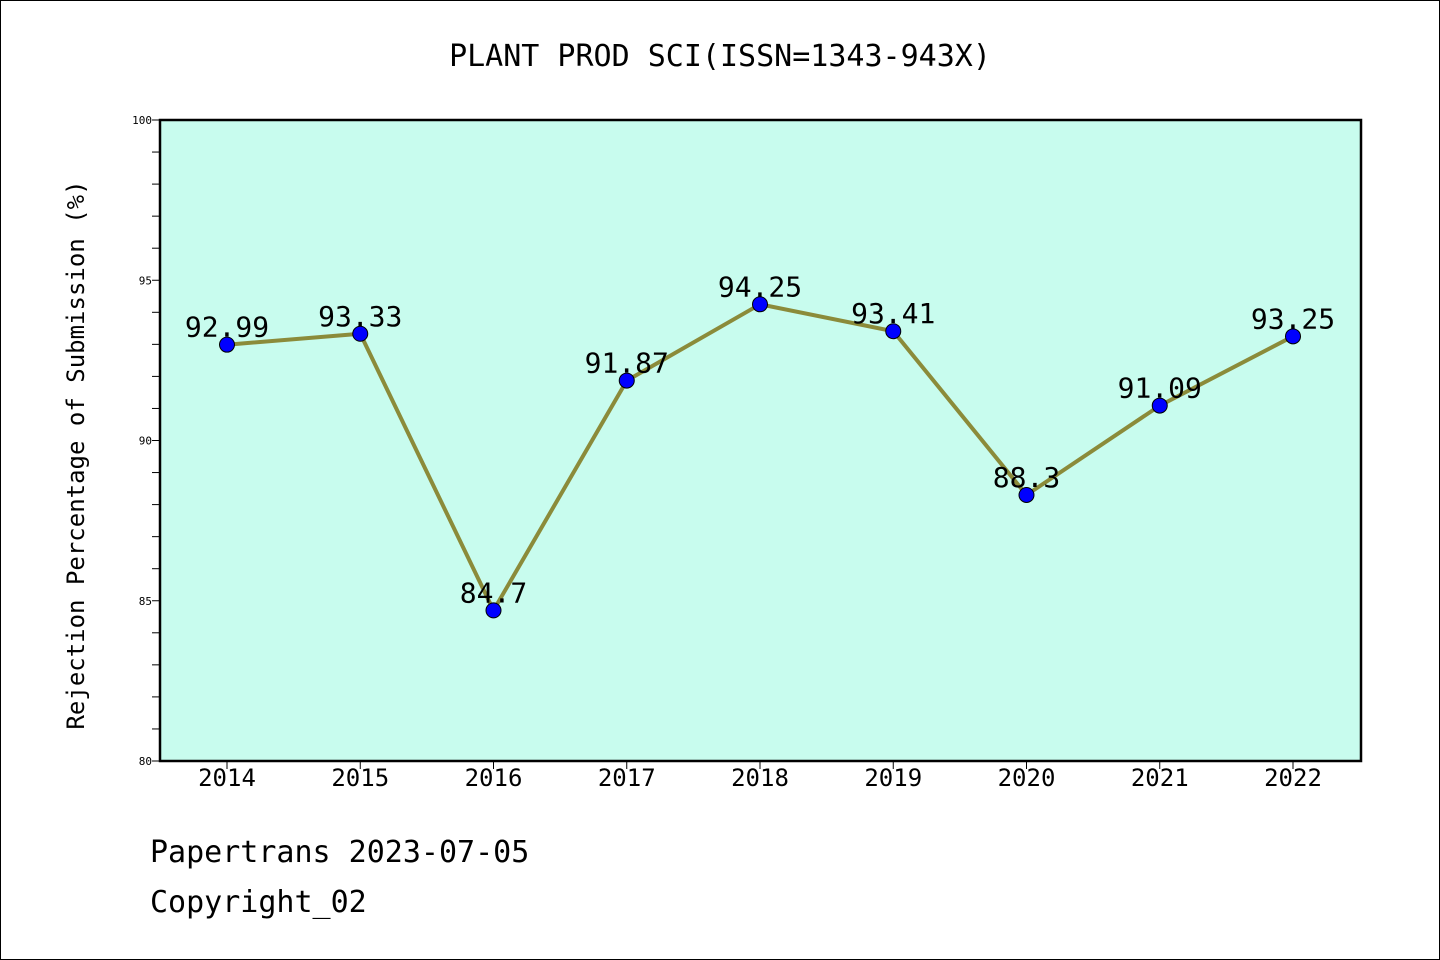 Image resolution: width=1440 pixels, height=960 pixels. What do you see at coordinates (1293, 318) in the screenshot?
I see `data-label: 93.25` at bounding box center [1293, 318].